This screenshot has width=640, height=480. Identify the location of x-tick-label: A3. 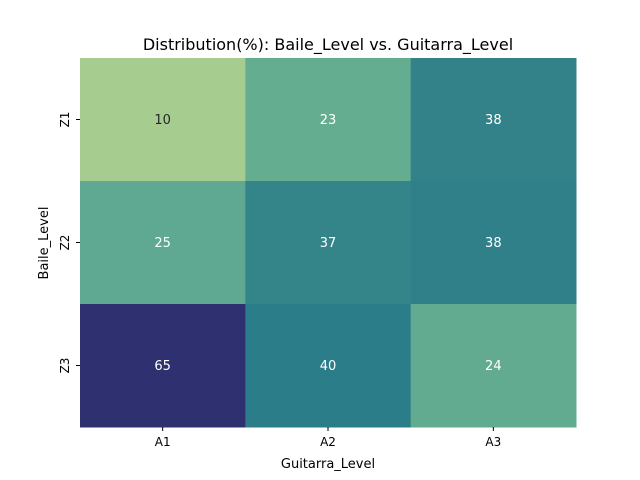
(493, 442).